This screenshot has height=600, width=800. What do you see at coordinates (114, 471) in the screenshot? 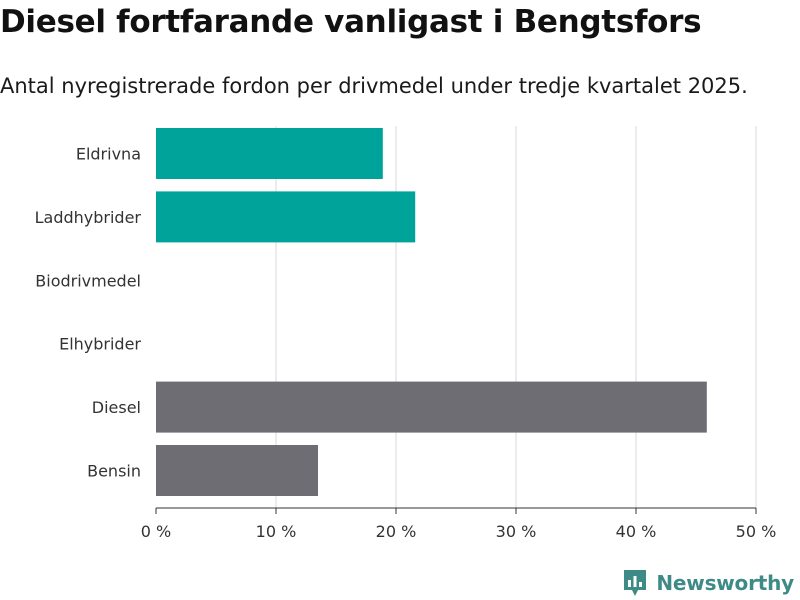
I see `category-label-bensin: Bensin` at bounding box center [114, 471].